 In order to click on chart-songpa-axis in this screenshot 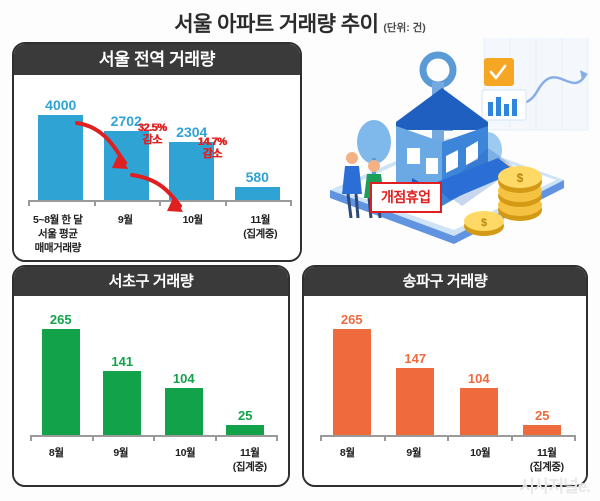, I will do `click(448, 438)`.